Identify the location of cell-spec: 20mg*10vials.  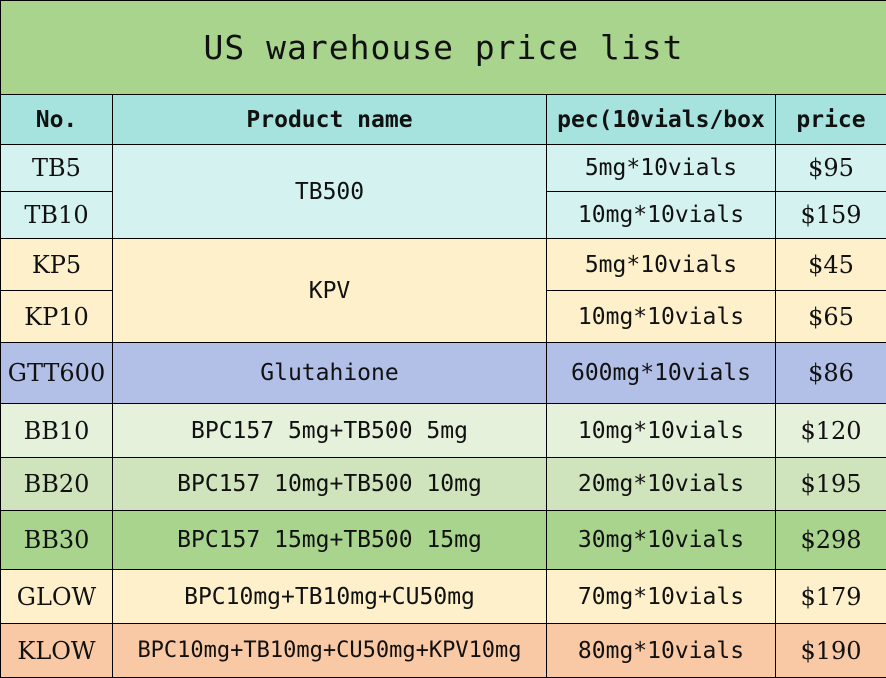
(661, 484).